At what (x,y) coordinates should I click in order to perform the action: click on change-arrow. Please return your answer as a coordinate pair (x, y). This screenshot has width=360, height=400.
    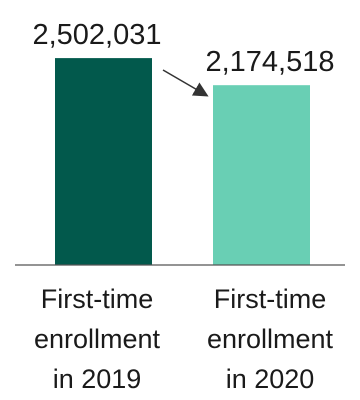
    Looking at the image, I should click on (184, 82).